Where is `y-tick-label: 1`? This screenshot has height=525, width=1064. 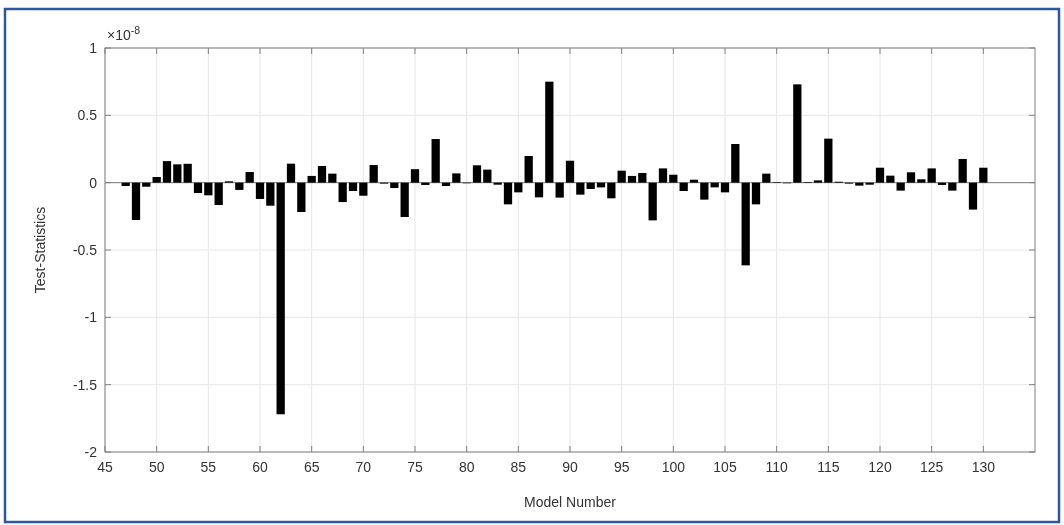 y-tick-label: 1 is located at coordinates (93, 48).